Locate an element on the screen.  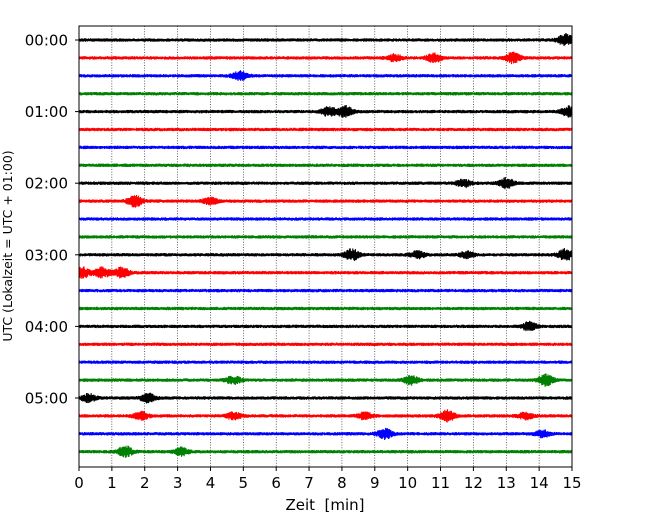
x-tick-label: 10 is located at coordinates (407, 483).